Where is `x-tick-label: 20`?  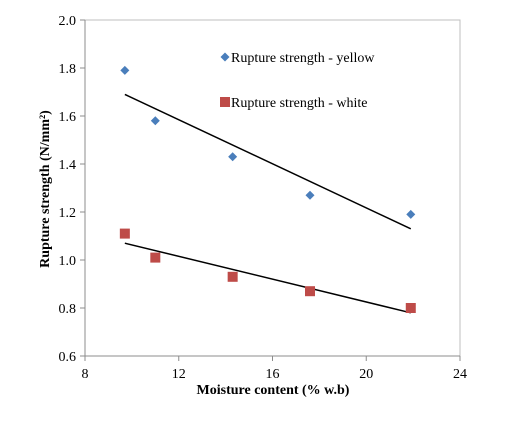 x-tick-label: 20 is located at coordinates (366, 374).